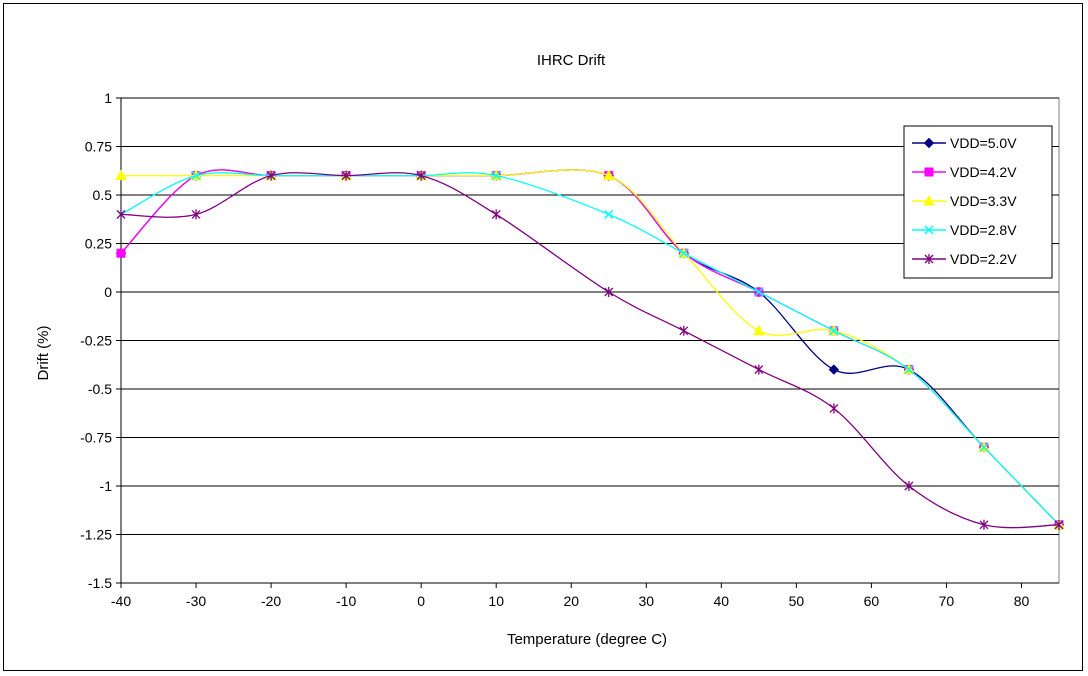 The height and width of the screenshot is (676, 1088). I want to click on legend-label: VDD=4.2V, so click(983, 172).